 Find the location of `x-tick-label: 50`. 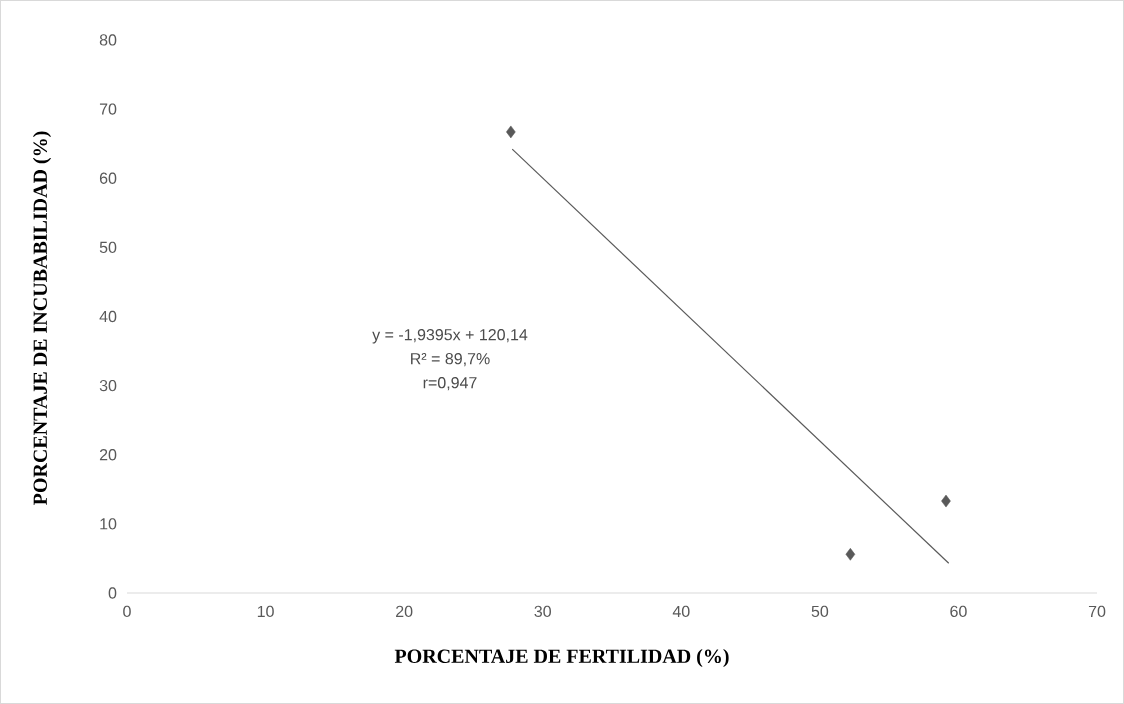

x-tick-label: 50 is located at coordinates (820, 611).